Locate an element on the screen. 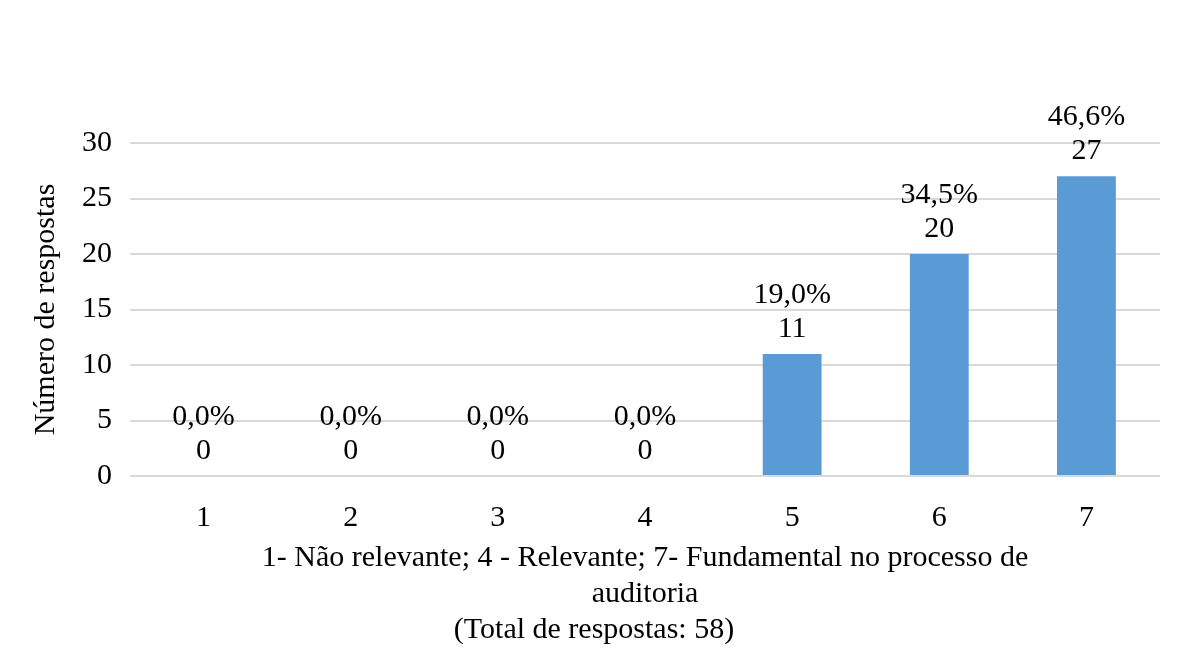 Image resolution: width=1184 pixels, height=649 pixels. x-tick-label: 7 is located at coordinates (1086, 515).